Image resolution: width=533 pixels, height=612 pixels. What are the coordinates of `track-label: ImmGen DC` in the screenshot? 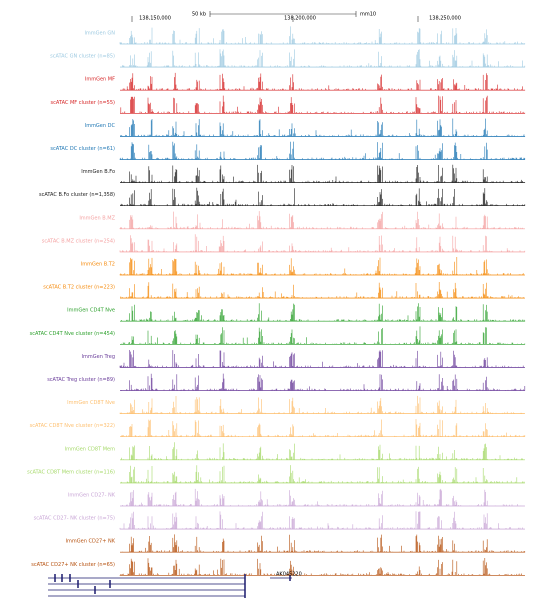 It's located at (100, 126).